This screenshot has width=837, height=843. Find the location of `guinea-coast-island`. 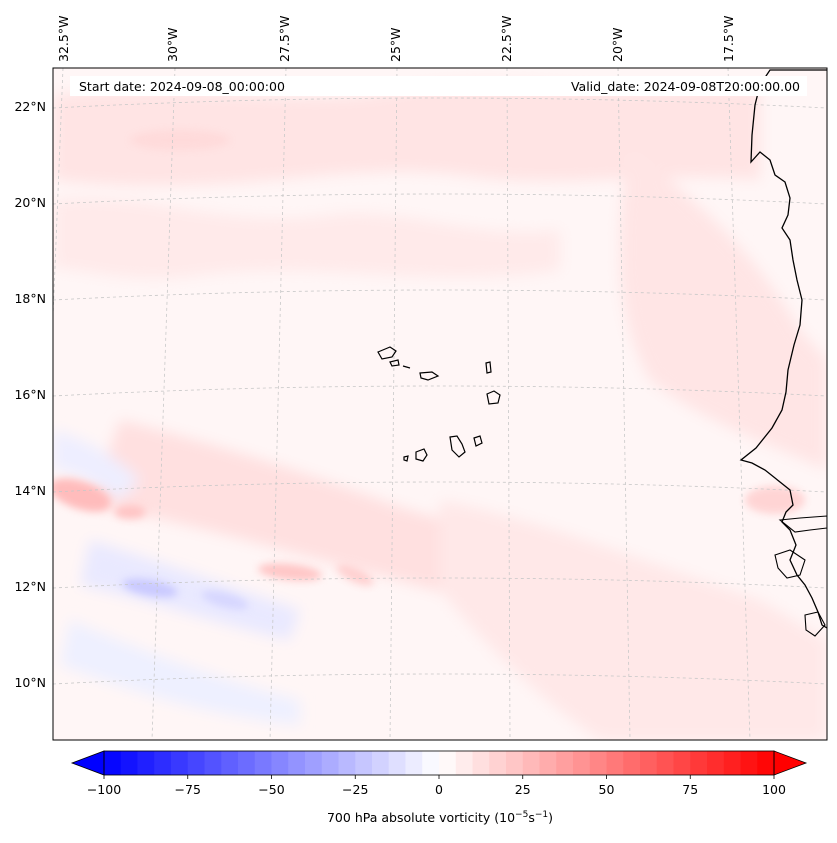

guinea-coast-island is located at coordinates (815, 624).